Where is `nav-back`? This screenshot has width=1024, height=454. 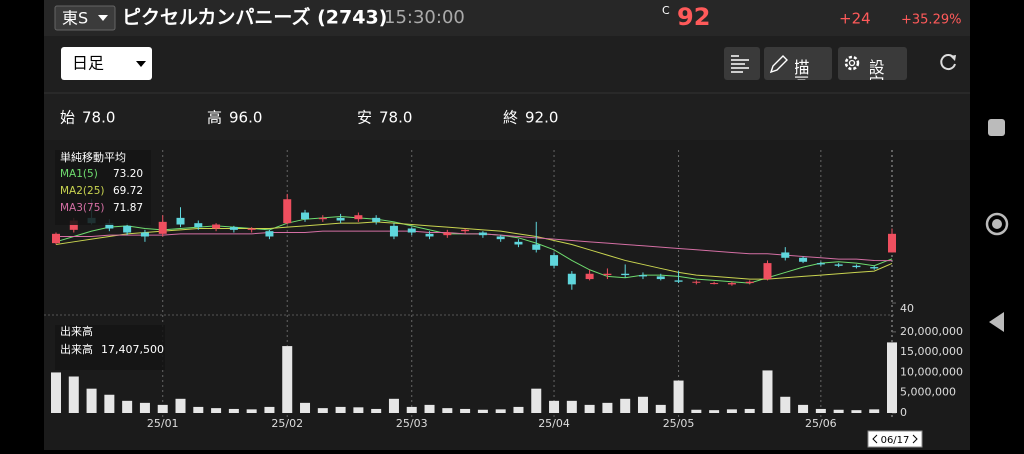
nav-back is located at coordinates (996, 322).